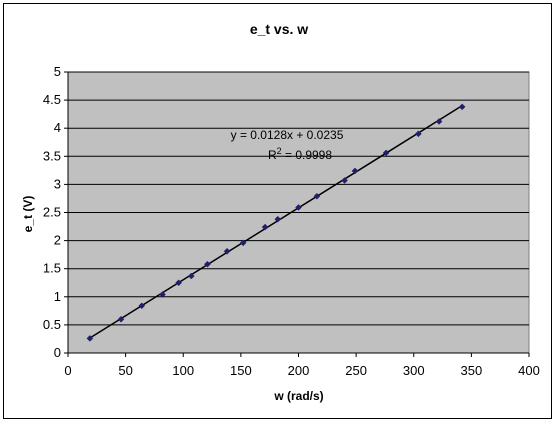 The width and height of the screenshot is (558, 424). What do you see at coordinates (52, 268) in the screenshot?
I see `y-tick-label: 1.5` at bounding box center [52, 268].